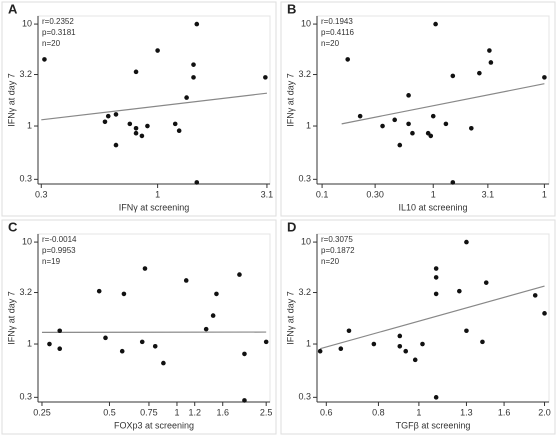  What do you see at coordinates (291, 8) in the screenshot?
I see `panel-letter: B` at bounding box center [291, 8].